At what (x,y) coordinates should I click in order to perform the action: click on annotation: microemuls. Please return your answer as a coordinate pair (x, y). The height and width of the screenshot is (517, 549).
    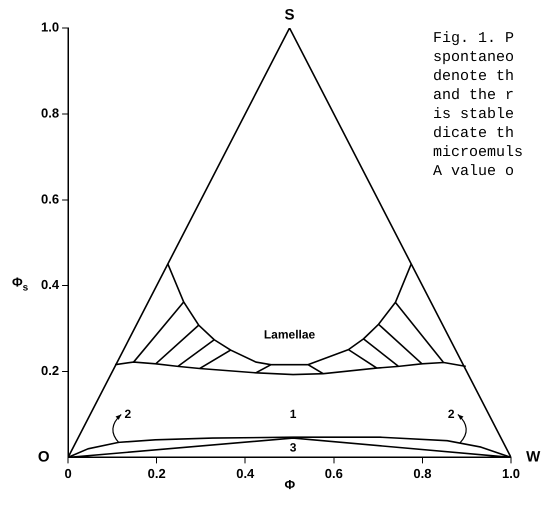
    Looking at the image, I should click on (478, 152).